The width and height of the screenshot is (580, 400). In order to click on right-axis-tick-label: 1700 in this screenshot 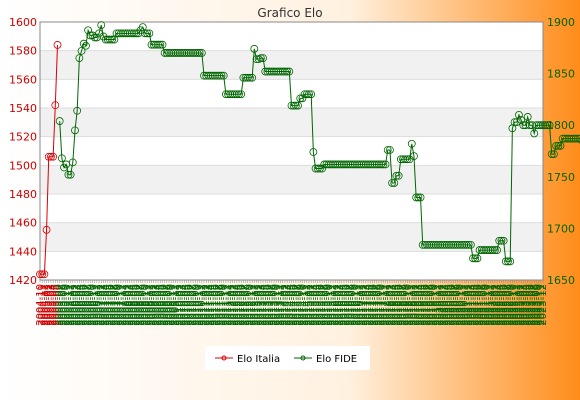, I will do `click(561, 228)`.